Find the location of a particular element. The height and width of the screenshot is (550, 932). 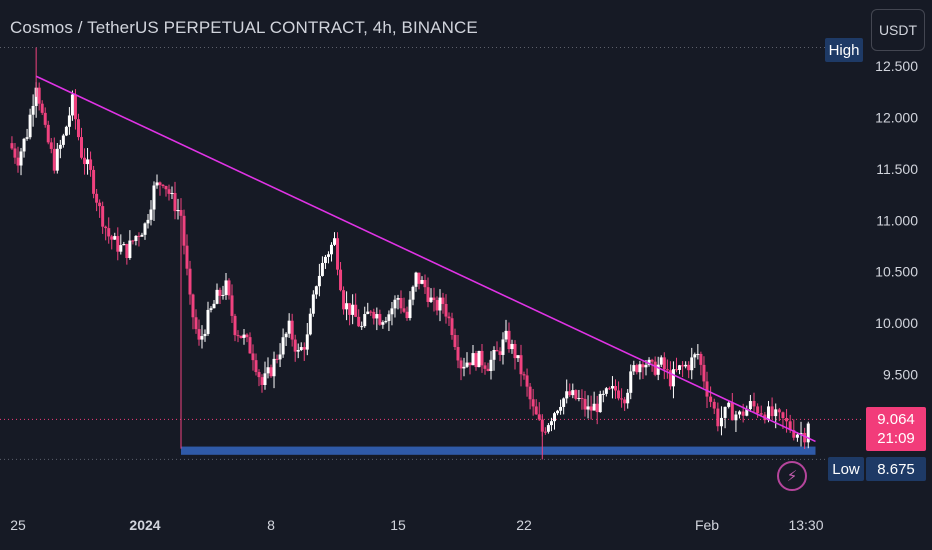

y-tick-label: 9.500 is located at coordinates (900, 375).